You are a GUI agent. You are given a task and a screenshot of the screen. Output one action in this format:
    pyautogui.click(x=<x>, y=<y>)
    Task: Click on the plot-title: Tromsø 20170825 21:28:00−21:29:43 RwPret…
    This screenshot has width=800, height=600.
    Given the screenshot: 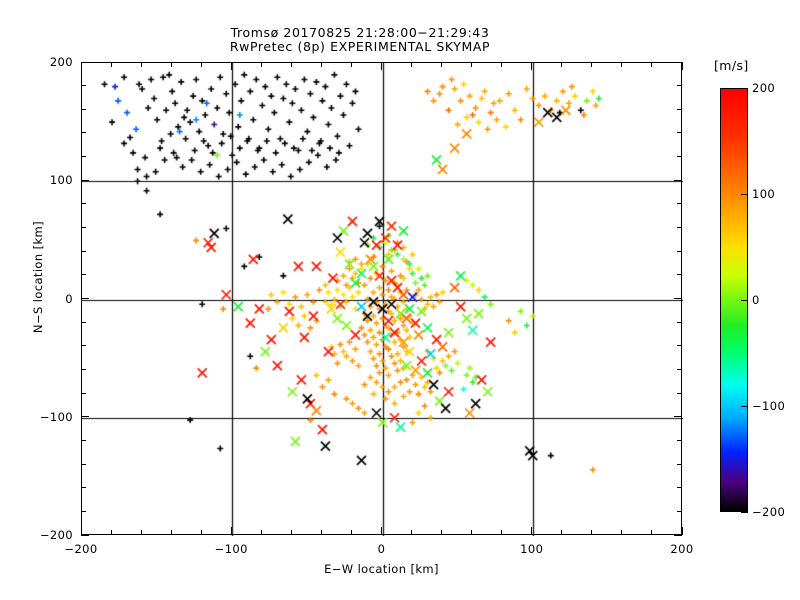 What is the action you would take?
    pyautogui.click(x=360, y=40)
    